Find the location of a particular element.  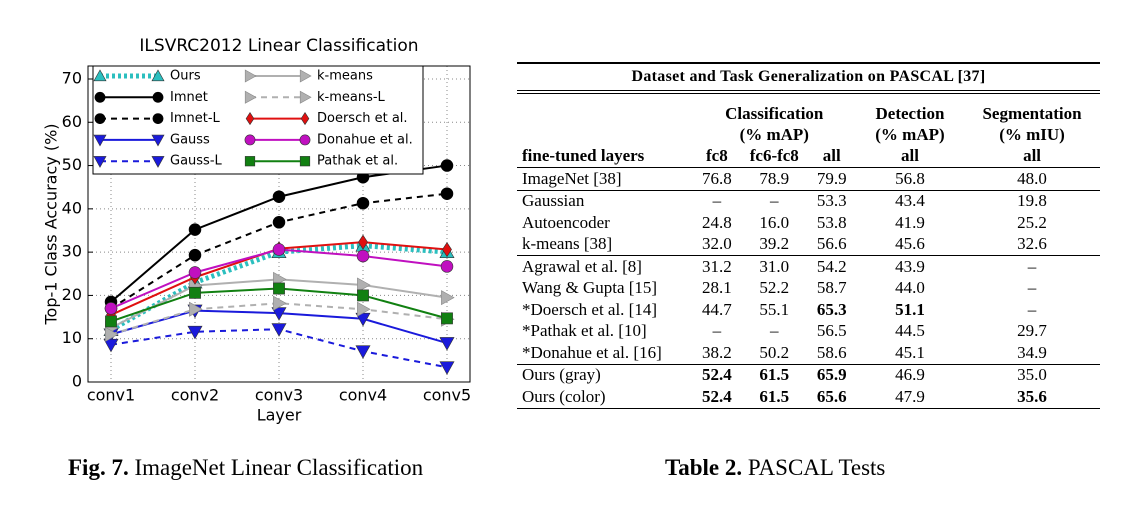

y-tick-label: 40 is located at coordinates (72, 207).